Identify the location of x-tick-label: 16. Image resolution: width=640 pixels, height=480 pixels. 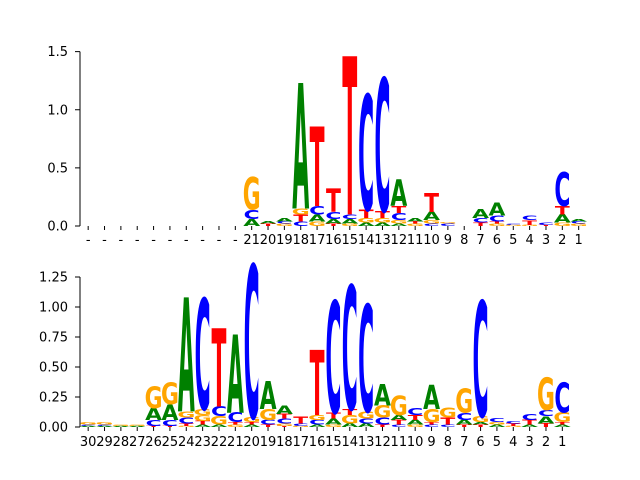
(333, 240).